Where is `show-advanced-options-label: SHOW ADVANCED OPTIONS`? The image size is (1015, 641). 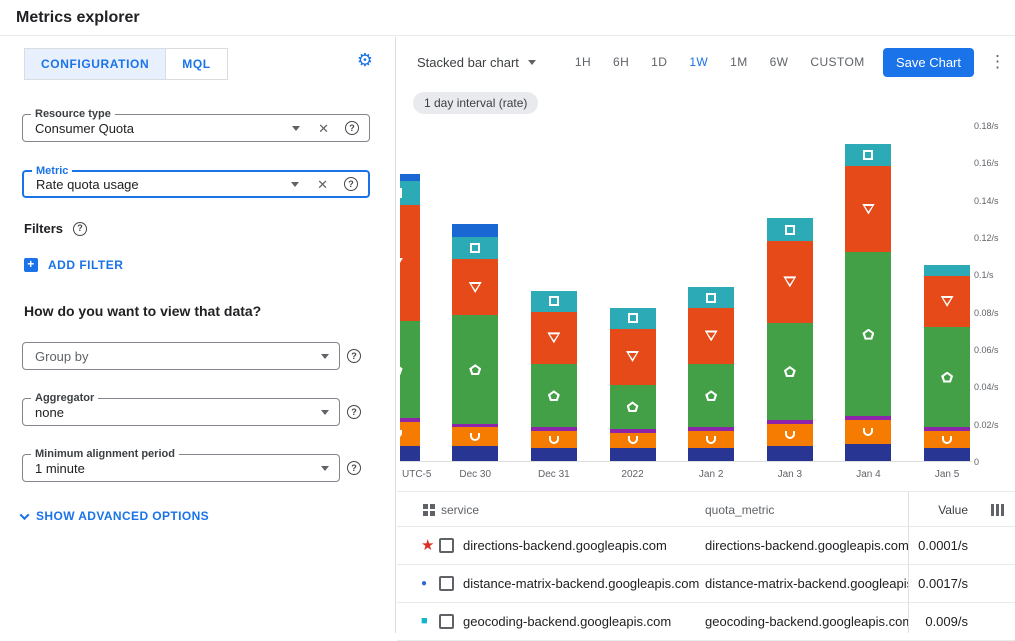
show-advanced-options-label: SHOW ADVANCED OPTIONS is located at coordinates (122, 516).